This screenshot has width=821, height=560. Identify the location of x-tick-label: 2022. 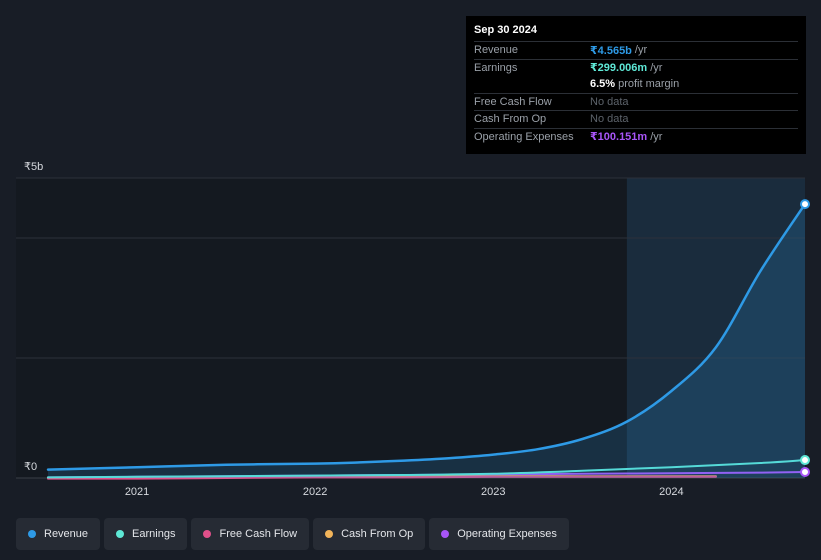
(315, 492).